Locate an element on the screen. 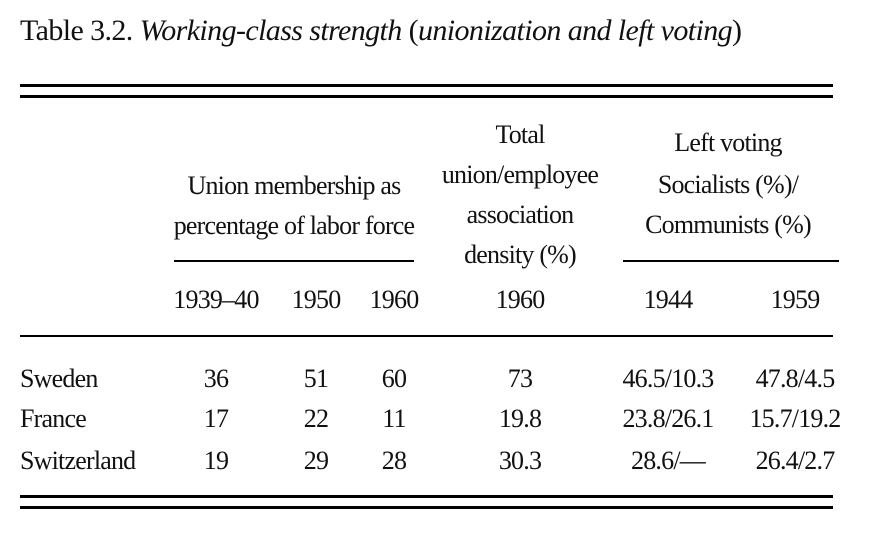  table-cell: 15.7/19.2 is located at coordinates (795, 418).